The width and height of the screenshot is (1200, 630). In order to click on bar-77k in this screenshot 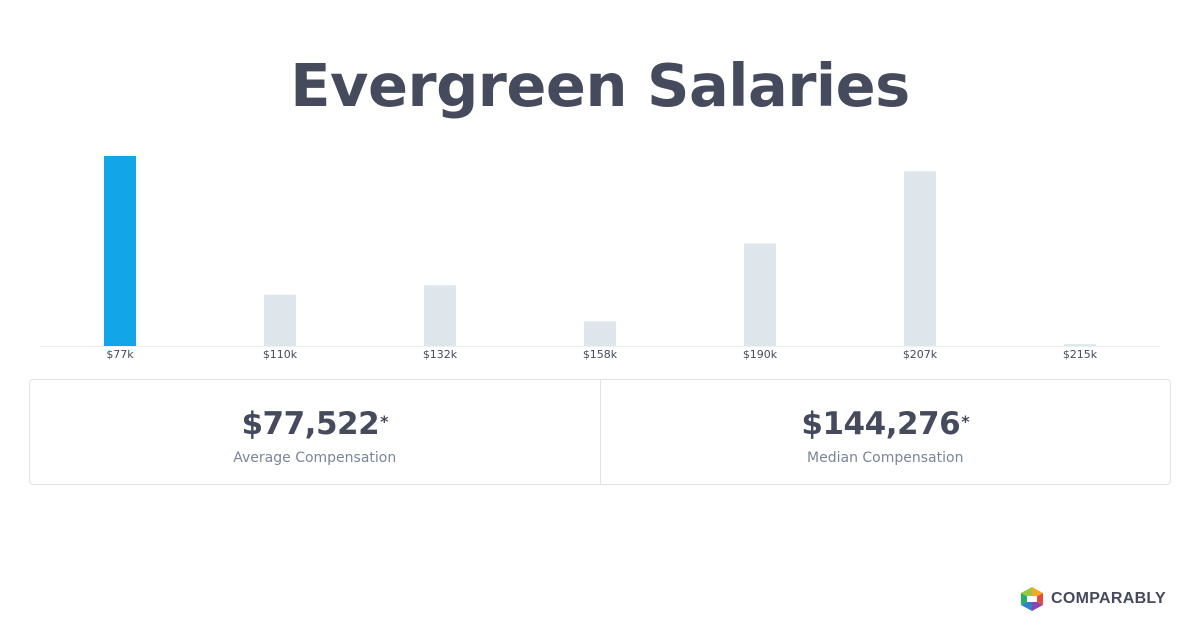, I will do `click(120, 251)`.